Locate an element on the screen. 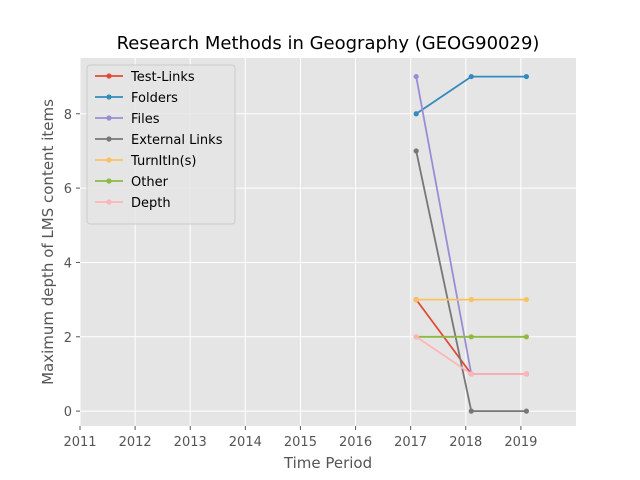 Image resolution: width=640 pixels, height=480 pixels. x-tick-label: 2018 is located at coordinates (465, 442).